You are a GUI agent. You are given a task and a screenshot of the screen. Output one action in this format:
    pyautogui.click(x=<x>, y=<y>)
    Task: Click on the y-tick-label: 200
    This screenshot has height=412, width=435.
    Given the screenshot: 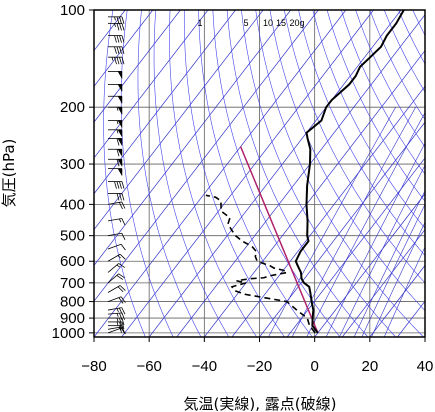 What is the action you would take?
    pyautogui.click(x=72, y=107)
    